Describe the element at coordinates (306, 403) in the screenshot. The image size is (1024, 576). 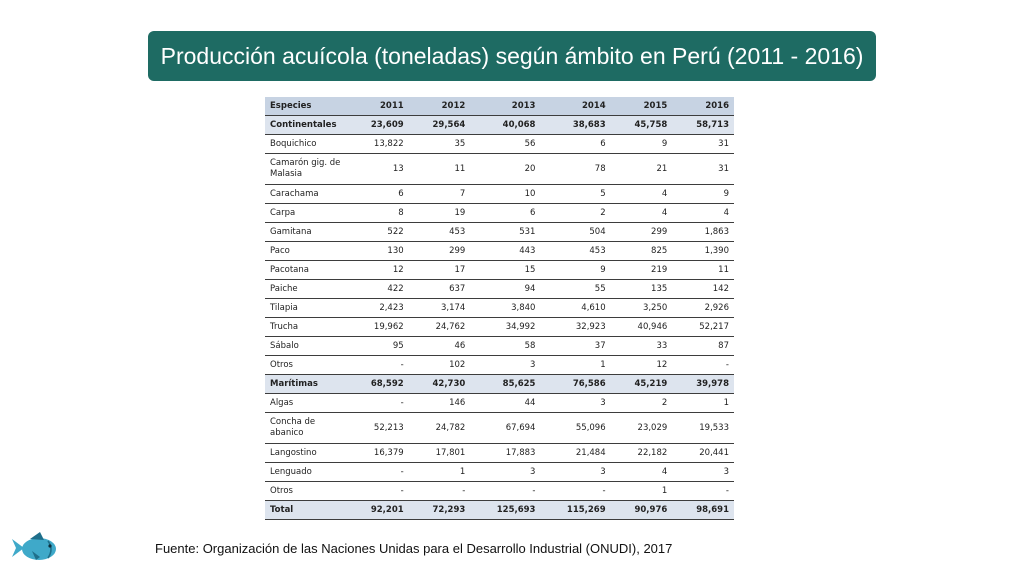
I see `species-cell: Algas` at that location.